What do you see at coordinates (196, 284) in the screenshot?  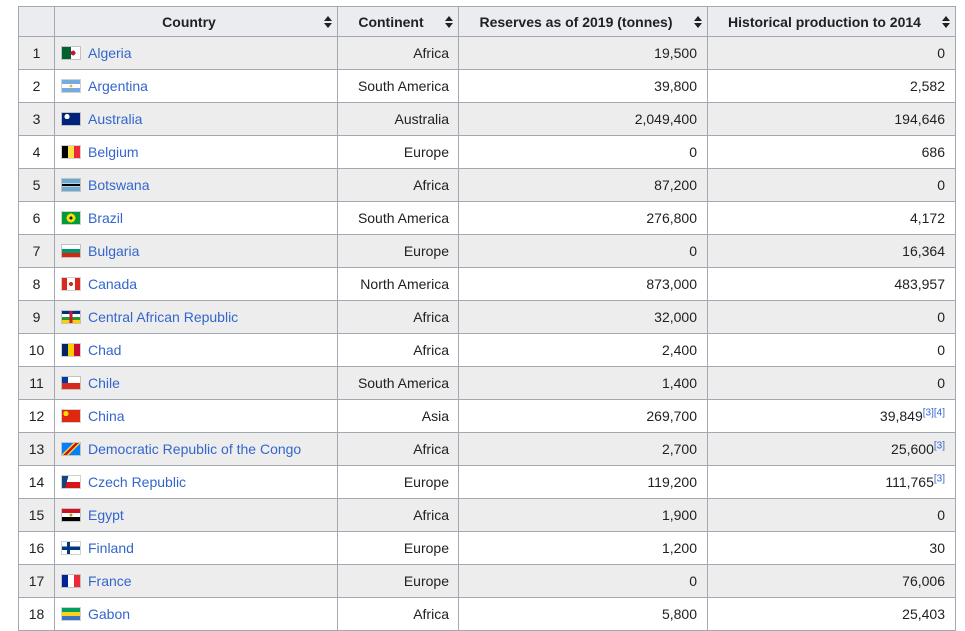 I see `country-cell: Canada` at bounding box center [196, 284].